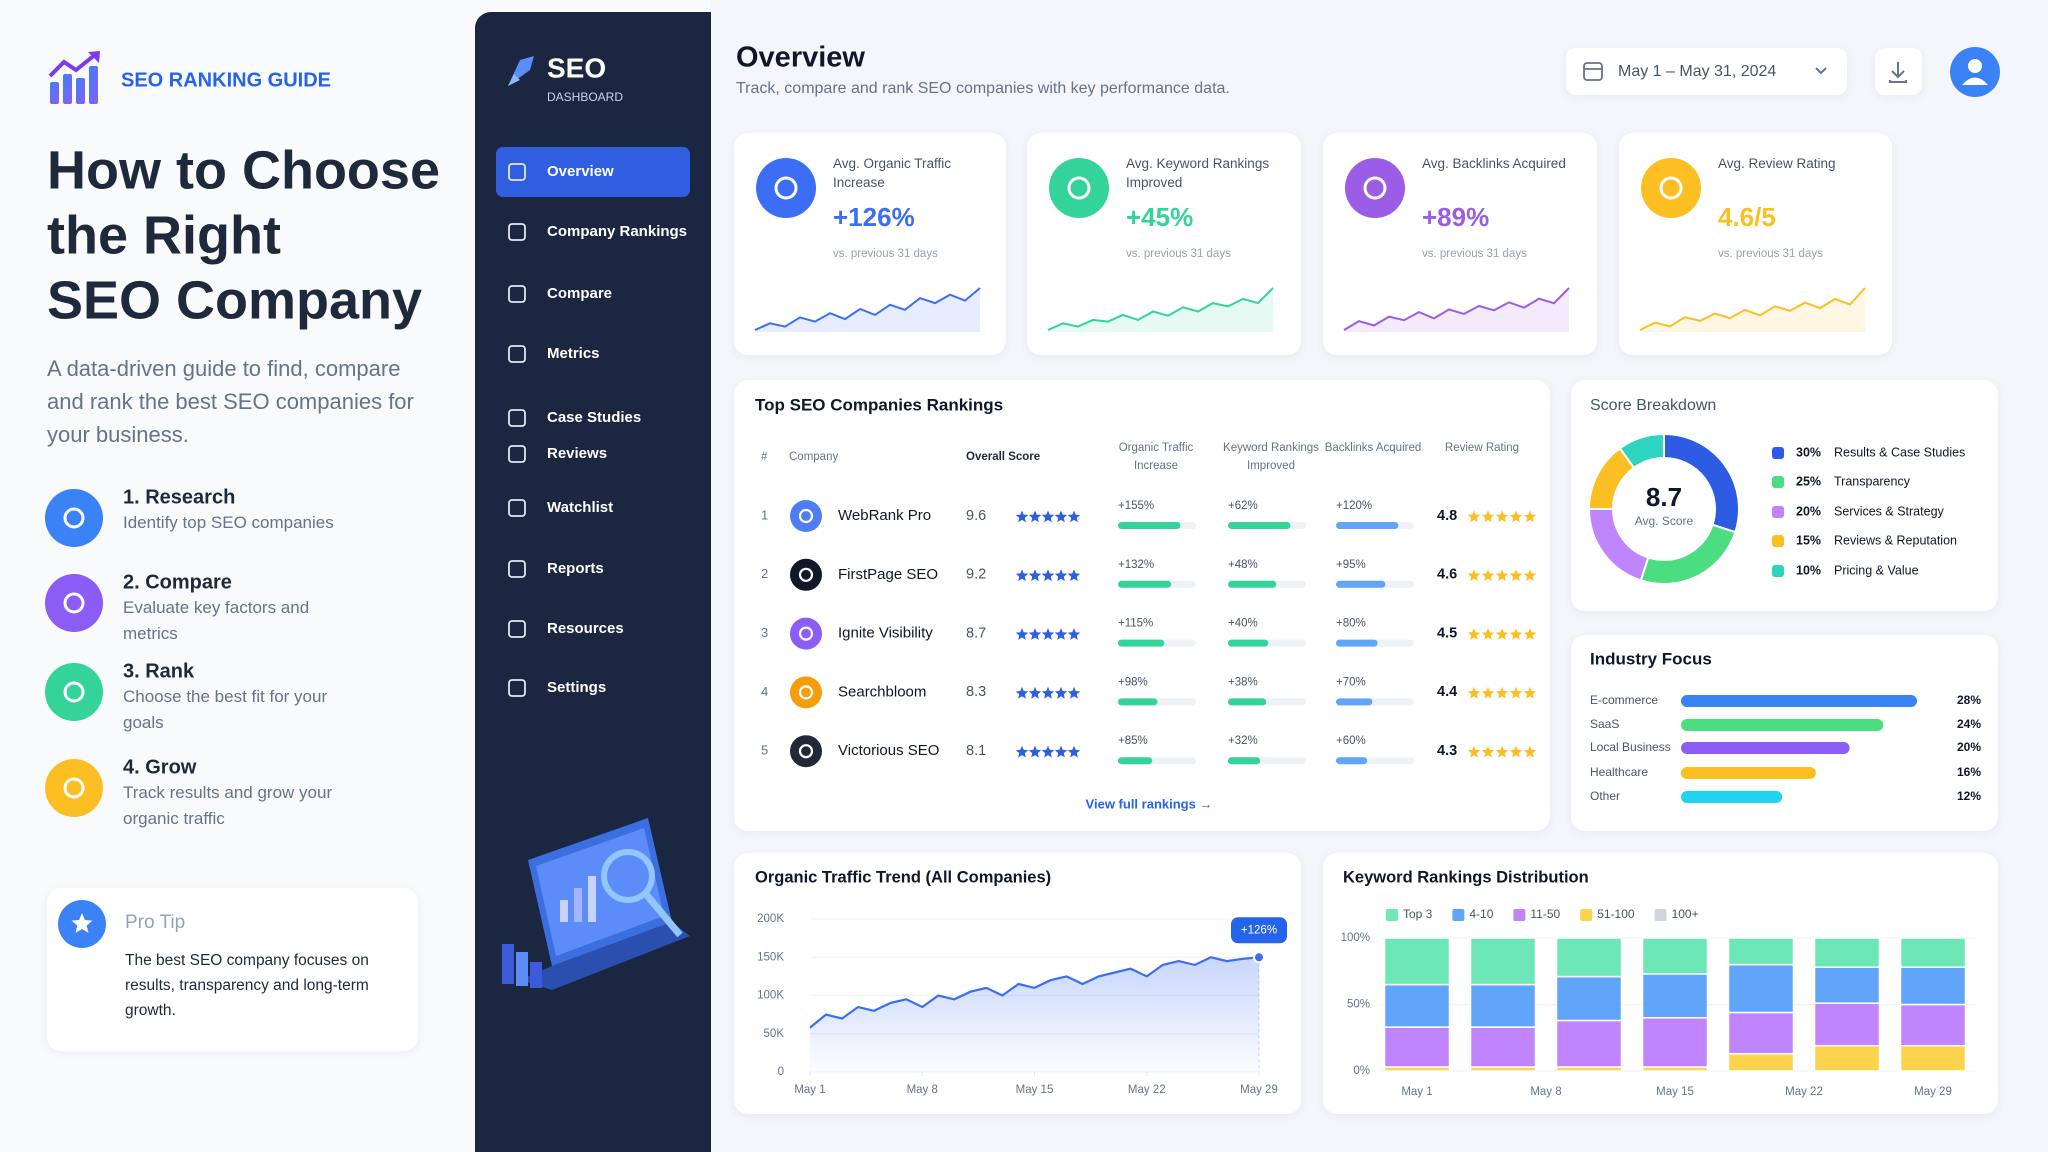 The height and width of the screenshot is (1152, 2048). Describe the element at coordinates (575, 568) in the screenshot. I see `nav-item: Reports` at that location.